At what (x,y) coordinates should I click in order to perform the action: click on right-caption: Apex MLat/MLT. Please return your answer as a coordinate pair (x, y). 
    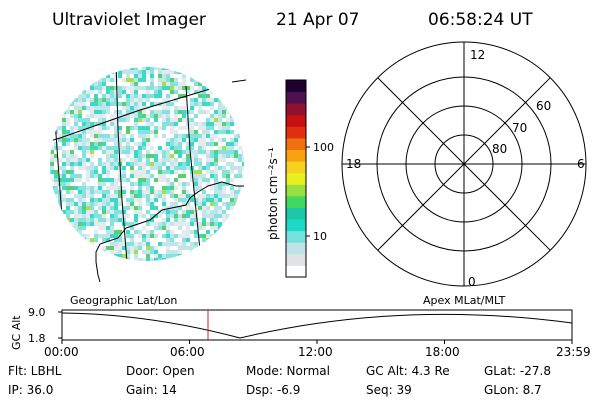
    Looking at the image, I should click on (464, 300).